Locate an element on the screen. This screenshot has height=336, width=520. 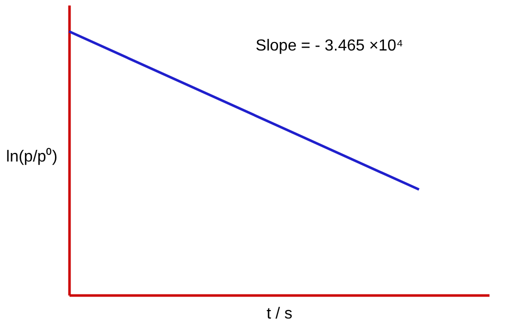
annotation: Slope = - 3.465 ×10⁴ is located at coordinates (330, 46).